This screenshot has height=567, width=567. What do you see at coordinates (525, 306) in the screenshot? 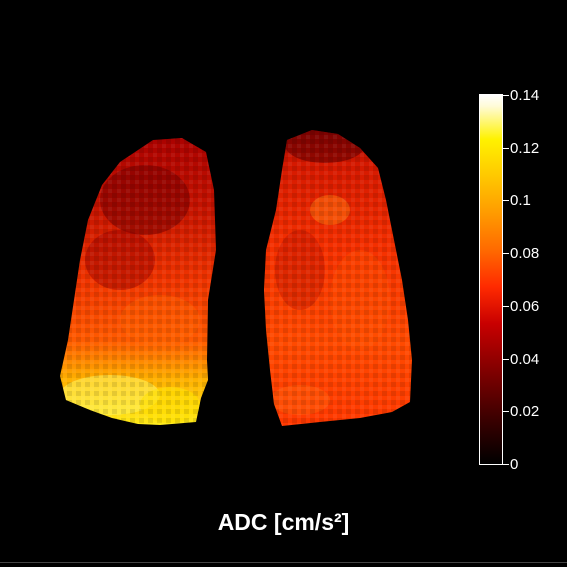
I see `colorbar-tick-label: 0.06` at bounding box center [525, 306].